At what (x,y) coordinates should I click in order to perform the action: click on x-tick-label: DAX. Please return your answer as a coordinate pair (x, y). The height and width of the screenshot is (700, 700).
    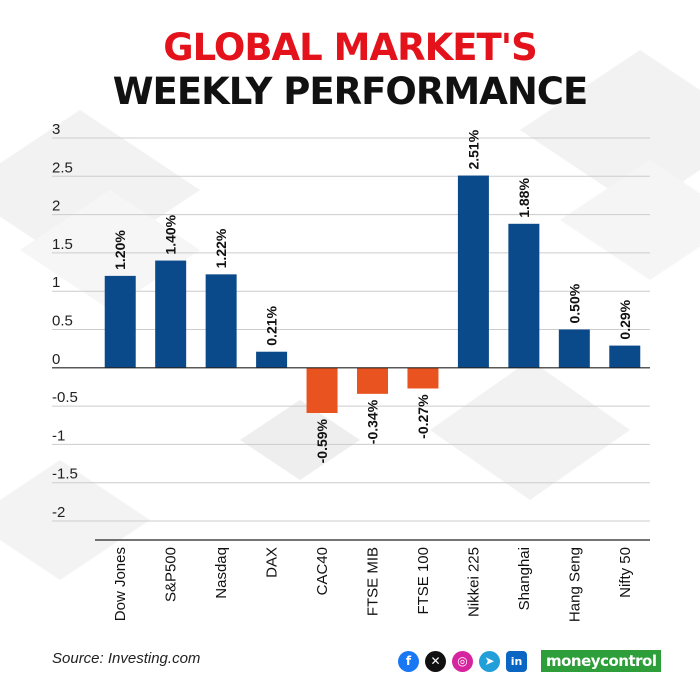
    Looking at the image, I should click on (272, 562).